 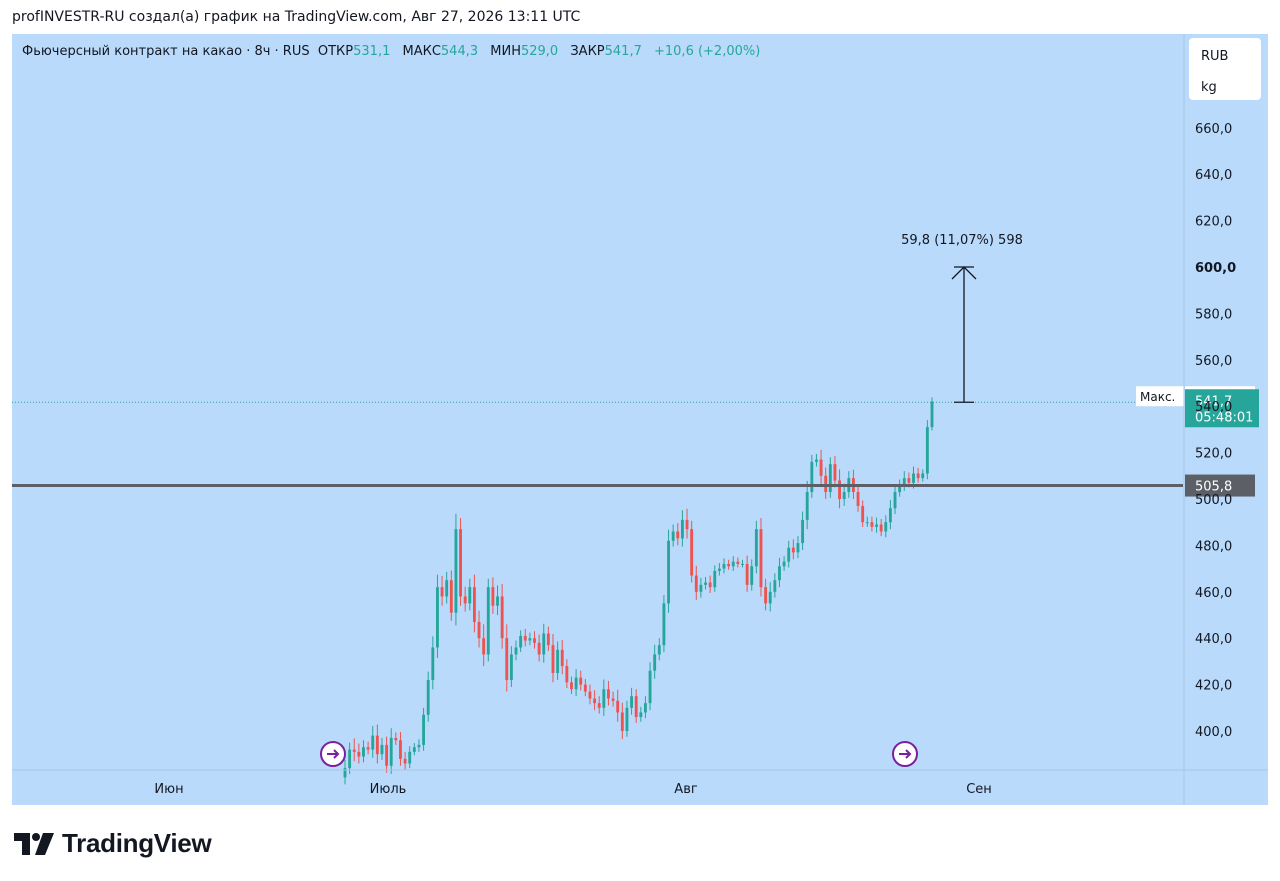 I want to click on unit-label: kg, so click(x=1209, y=87).